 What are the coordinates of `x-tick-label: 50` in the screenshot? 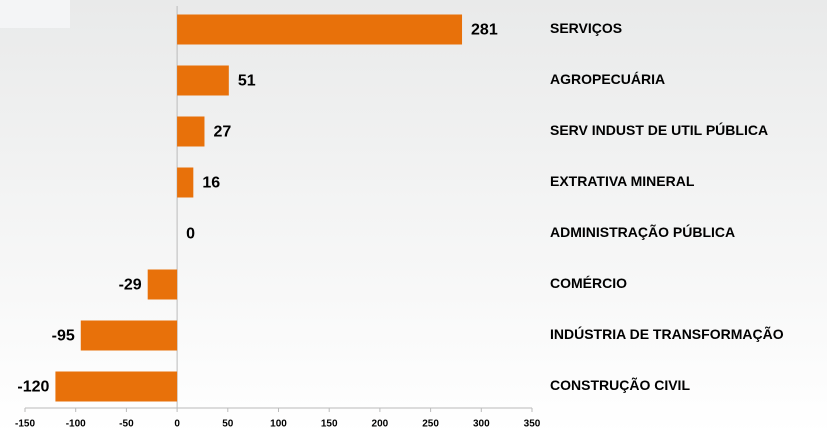 It's located at (228, 424).